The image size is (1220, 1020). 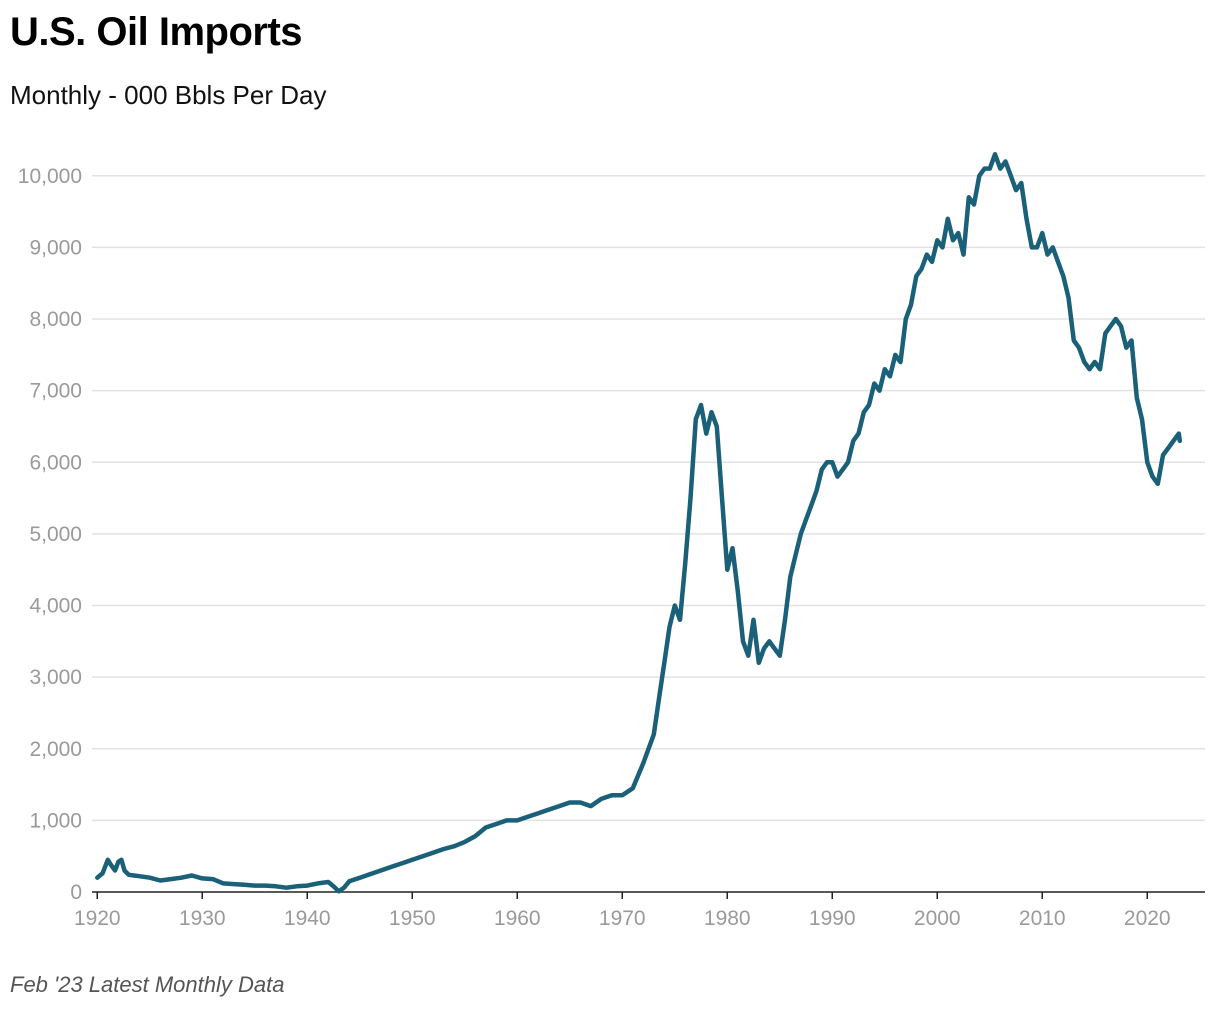 I want to click on y-tick-label: 1,000, so click(x=55, y=820).